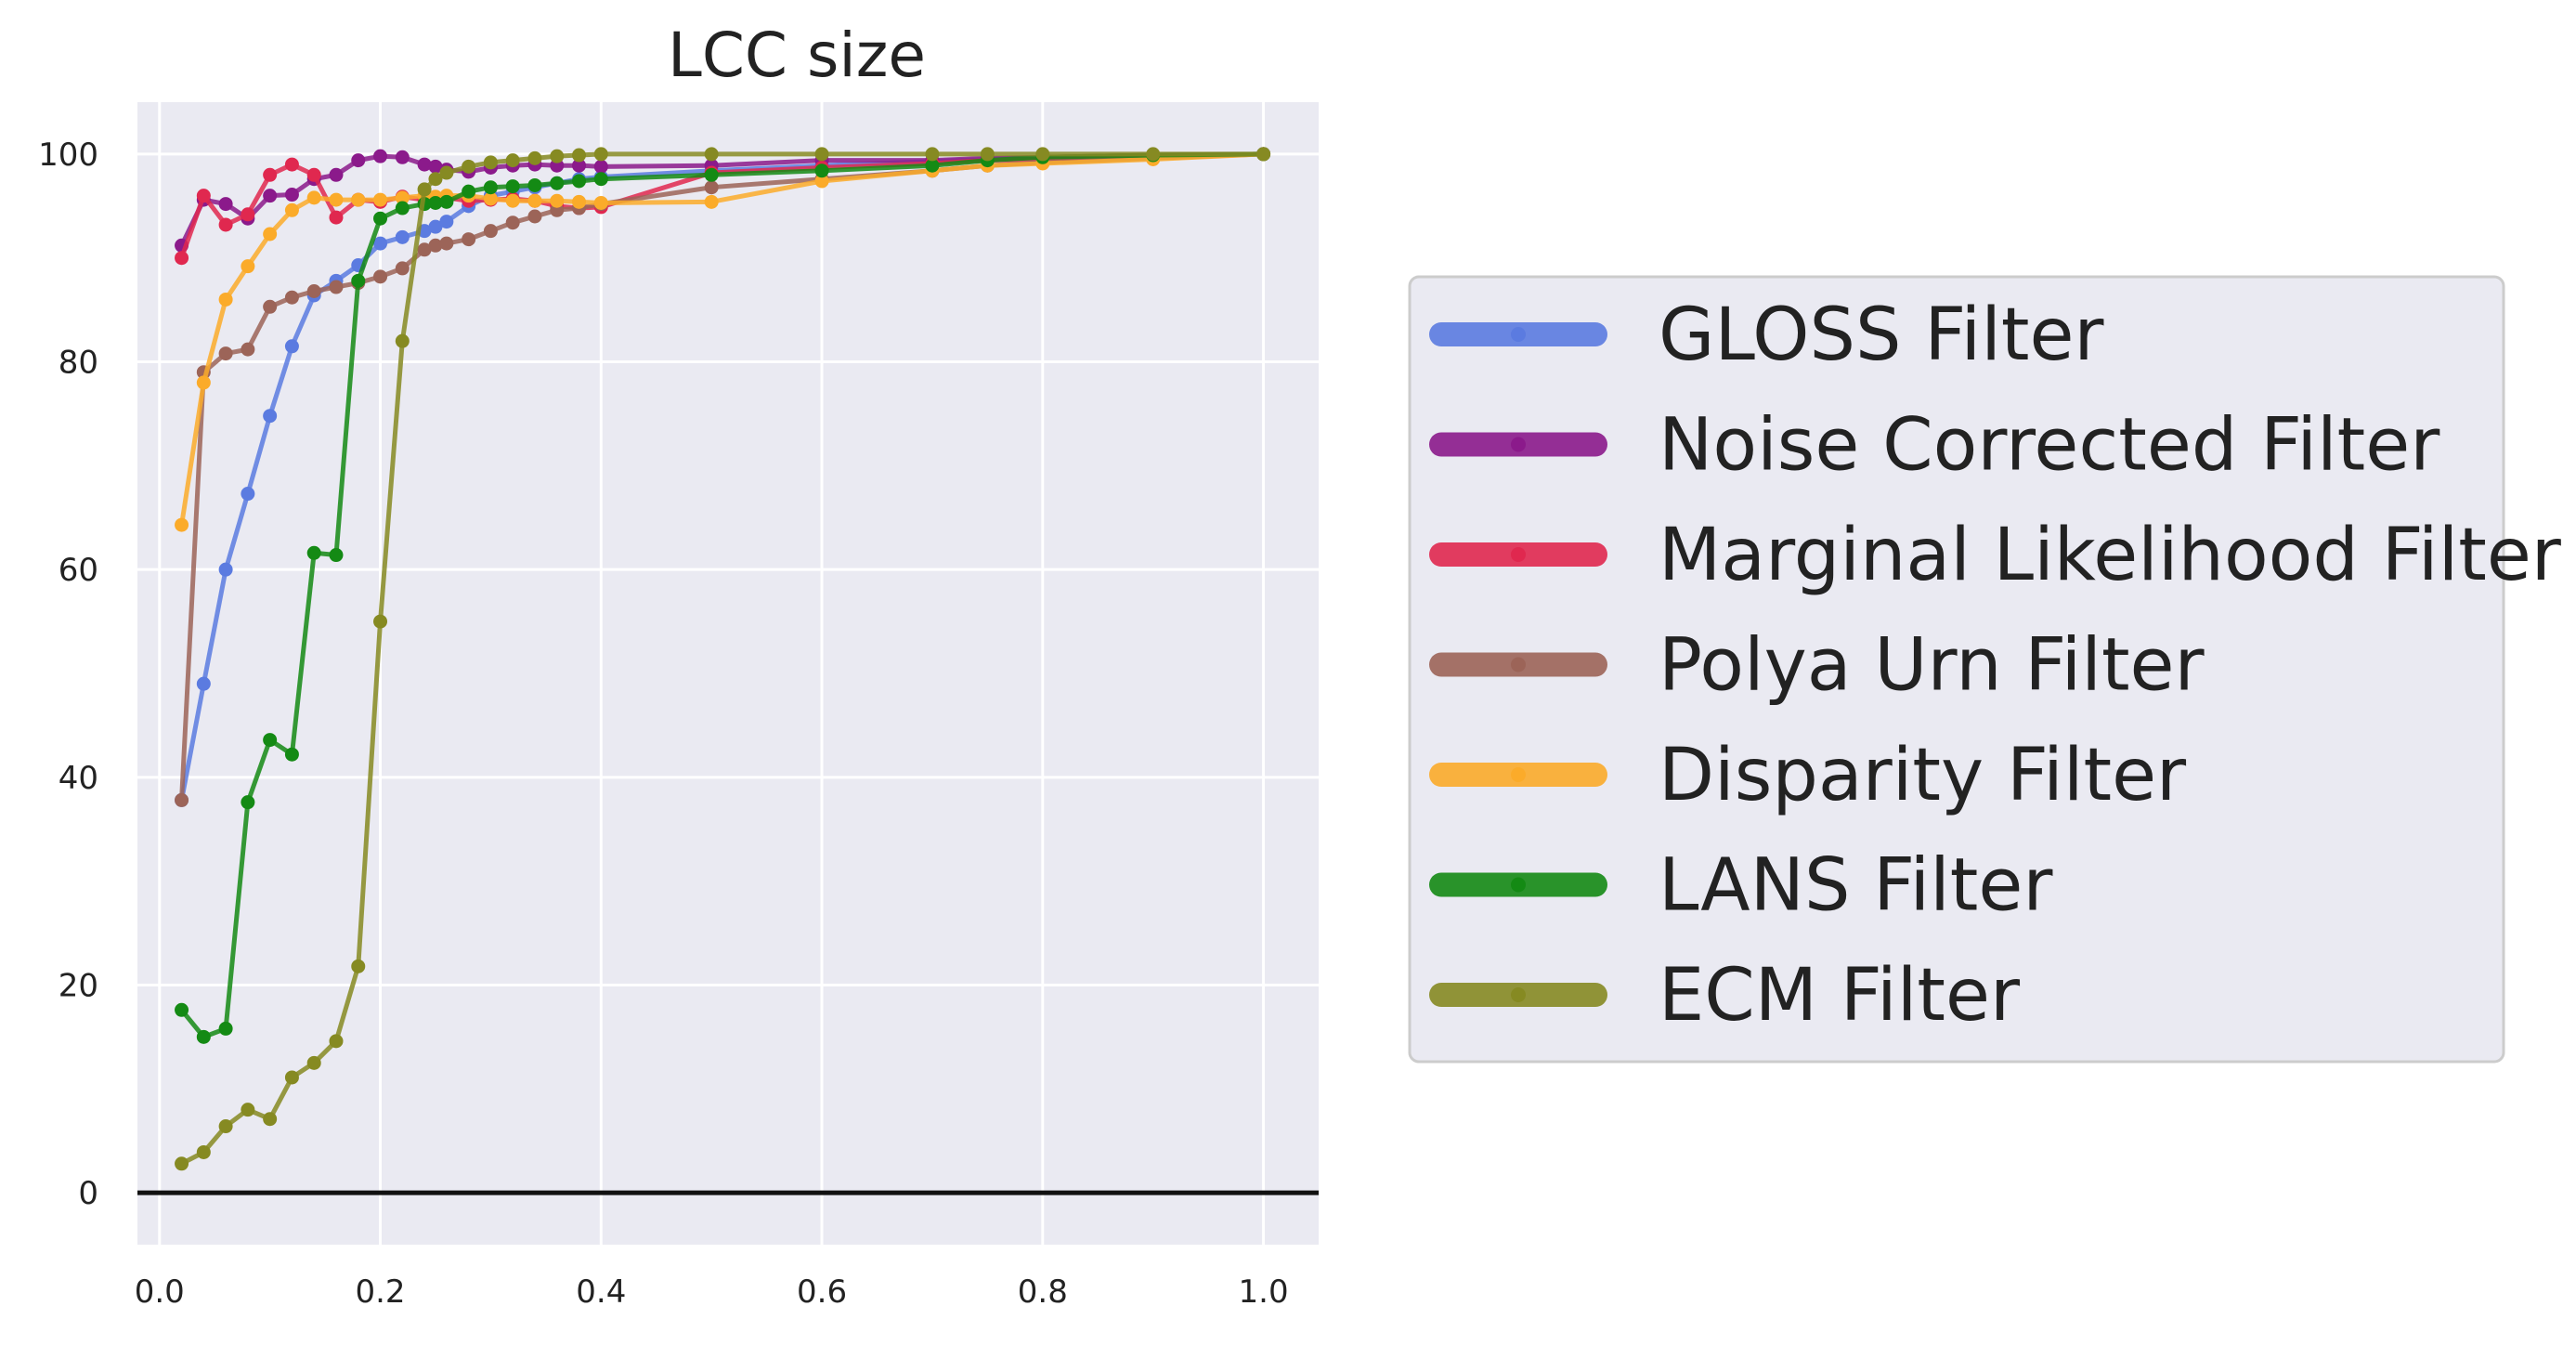 This screenshot has height=1345, width=2576. What do you see at coordinates (1043, 1292) in the screenshot?
I see `x-tick-label: 0.8` at bounding box center [1043, 1292].